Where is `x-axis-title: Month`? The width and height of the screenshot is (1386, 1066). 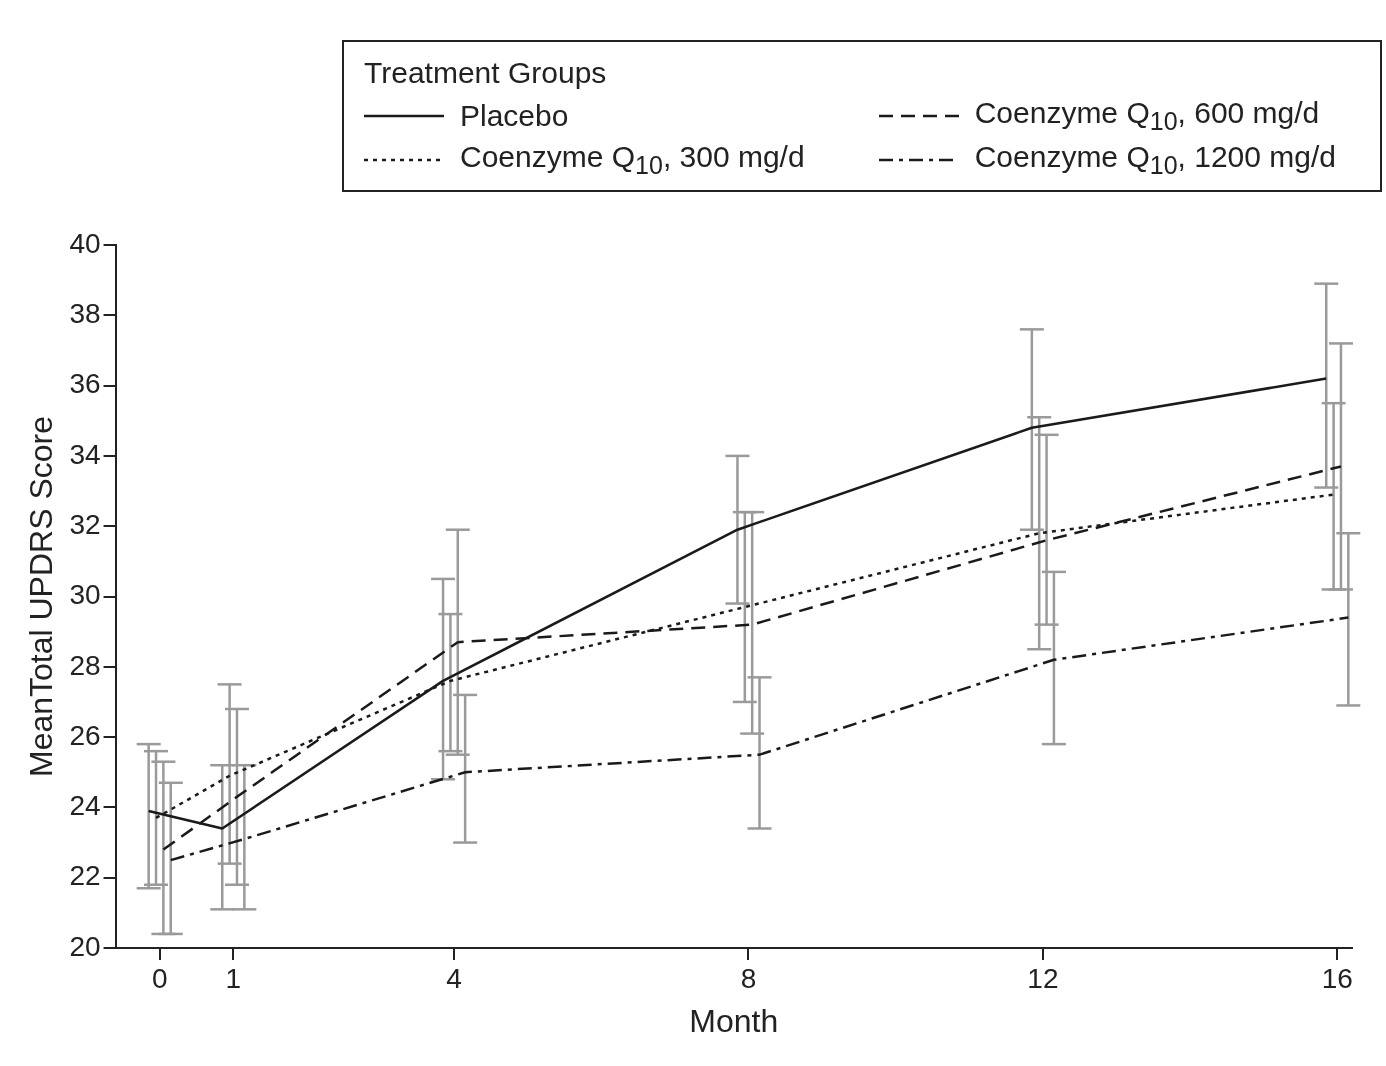 x-axis-title: Month is located at coordinates (734, 1020).